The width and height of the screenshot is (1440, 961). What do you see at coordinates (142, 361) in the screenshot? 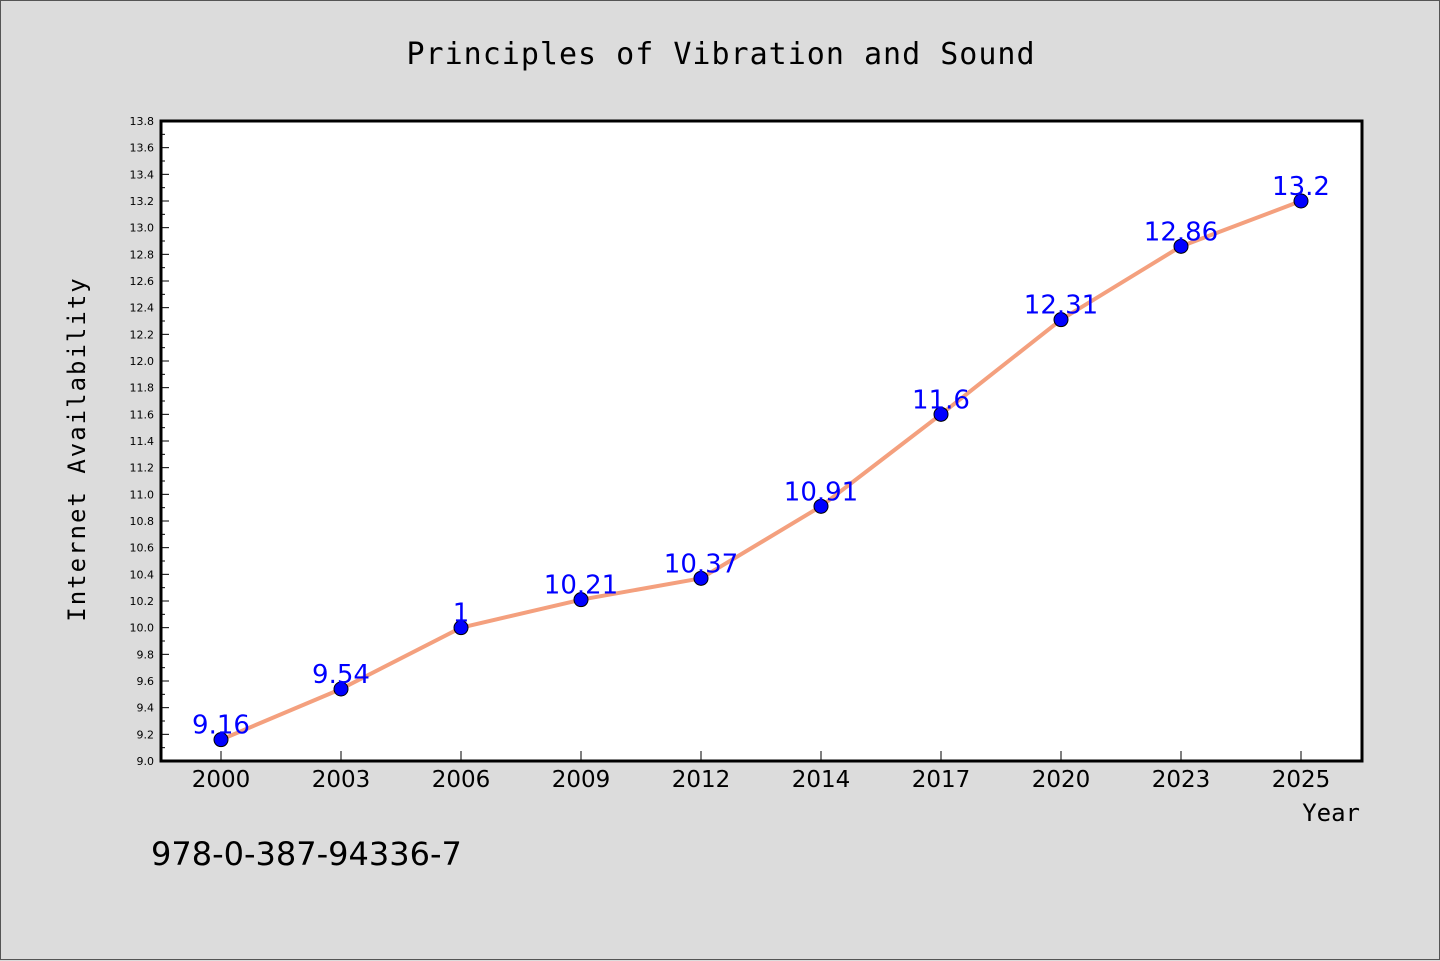
I see `y-tick-label: 12.0` at bounding box center [142, 361].